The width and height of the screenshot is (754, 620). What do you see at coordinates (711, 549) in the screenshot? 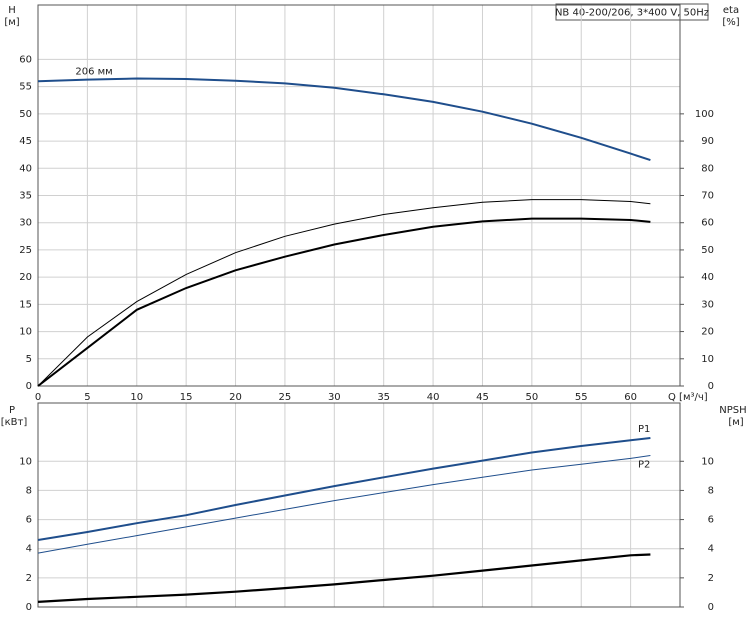
I see `y2-tick-label: 4` at bounding box center [711, 549].